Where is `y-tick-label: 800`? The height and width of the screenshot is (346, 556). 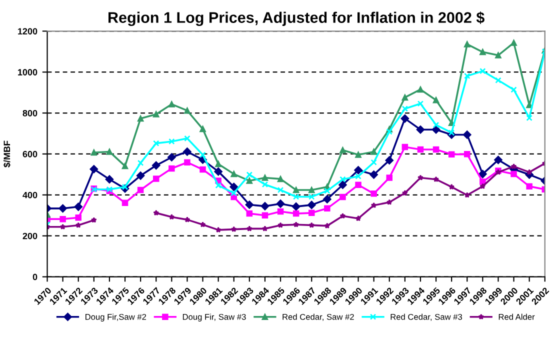
y-tick-label: 800 is located at coordinates (30, 113).